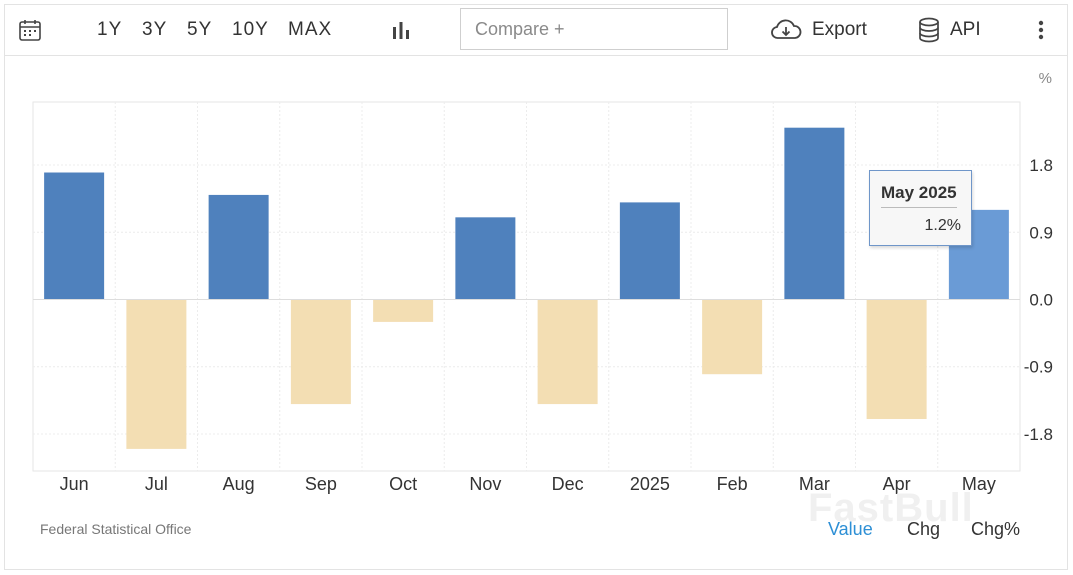 The image size is (1073, 575). What do you see at coordinates (996, 529) in the screenshot?
I see `mode-chg-pct-button: Chg%` at bounding box center [996, 529].